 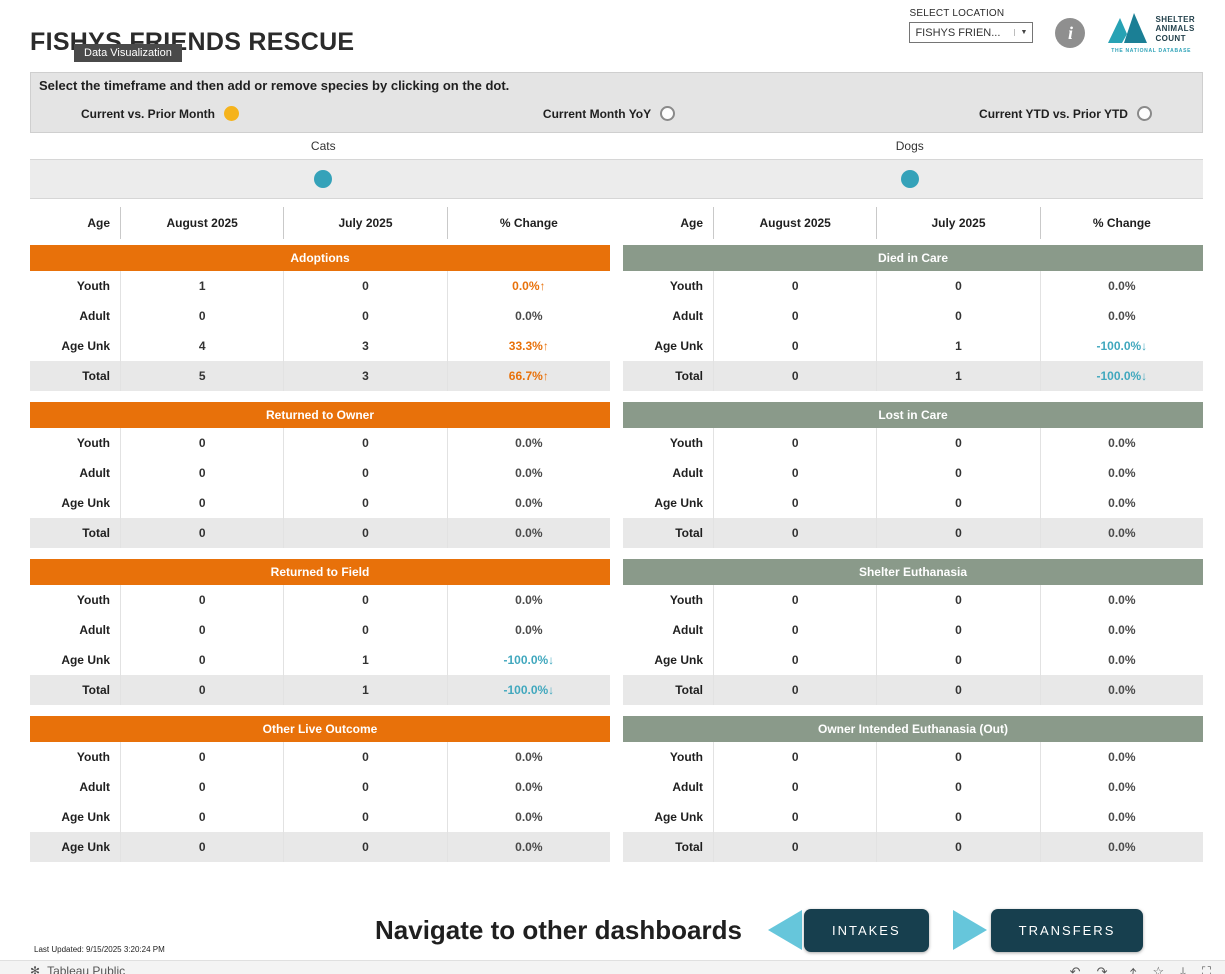 I want to click on radio-selected-icon, so click(x=232, y=113).